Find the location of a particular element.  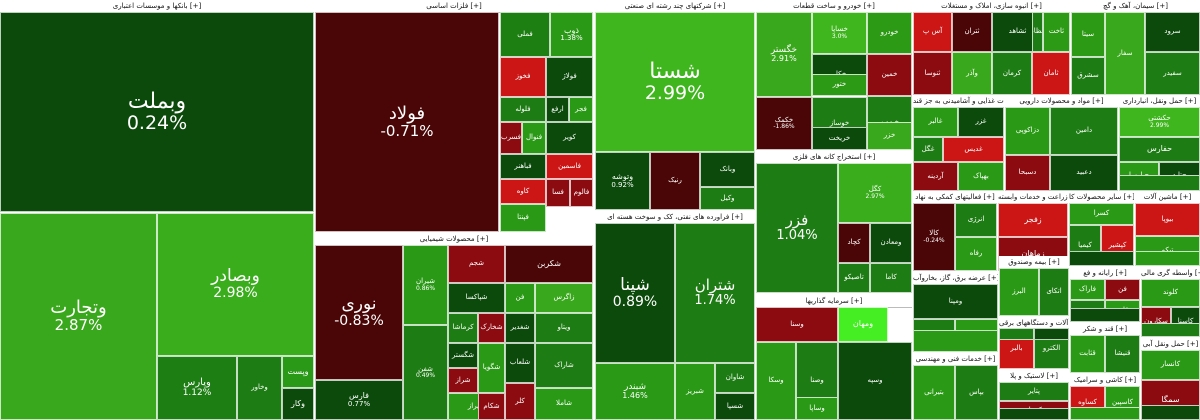

stock-tile-6-2: شیران 0.86% is located at coordinates (425, 285).